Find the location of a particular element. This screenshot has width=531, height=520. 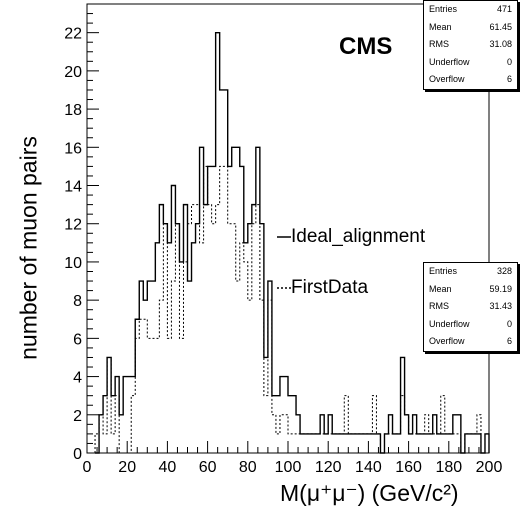

stats-mean: 59.19 is located at coordinates (500, 288).